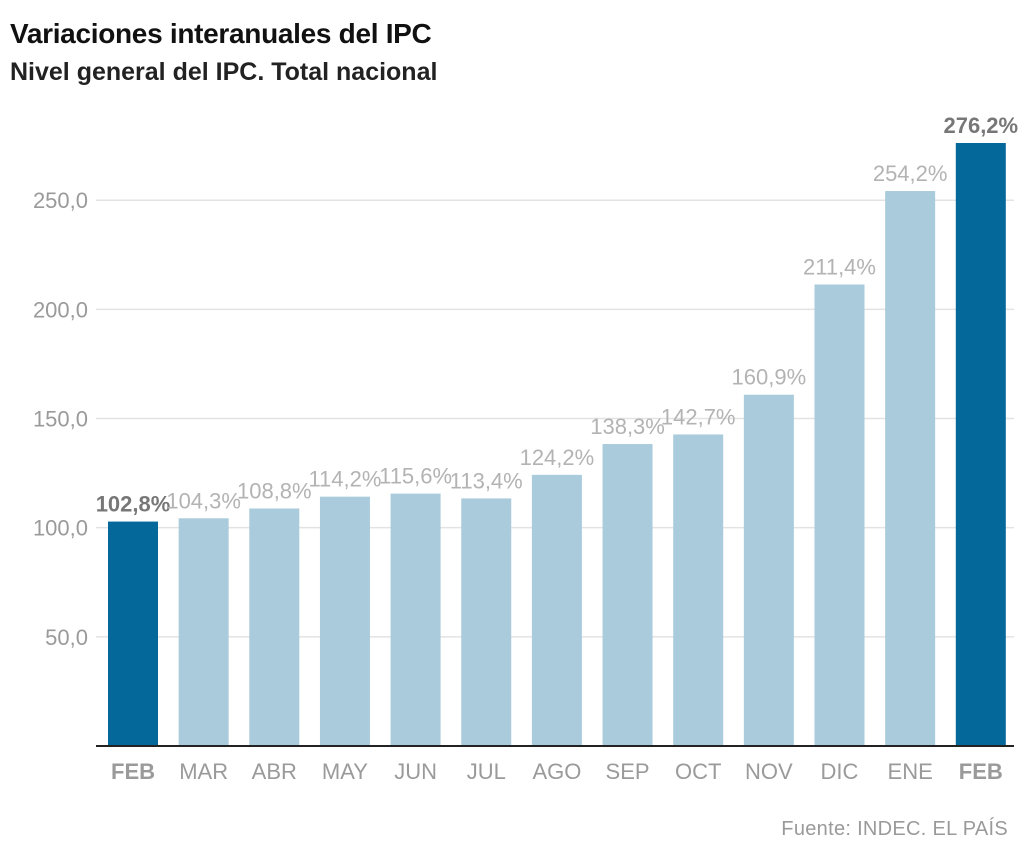 The width and height of the screenshot is (1024, 856). I want to click on data-label: 124,2%, so click(557, 457).